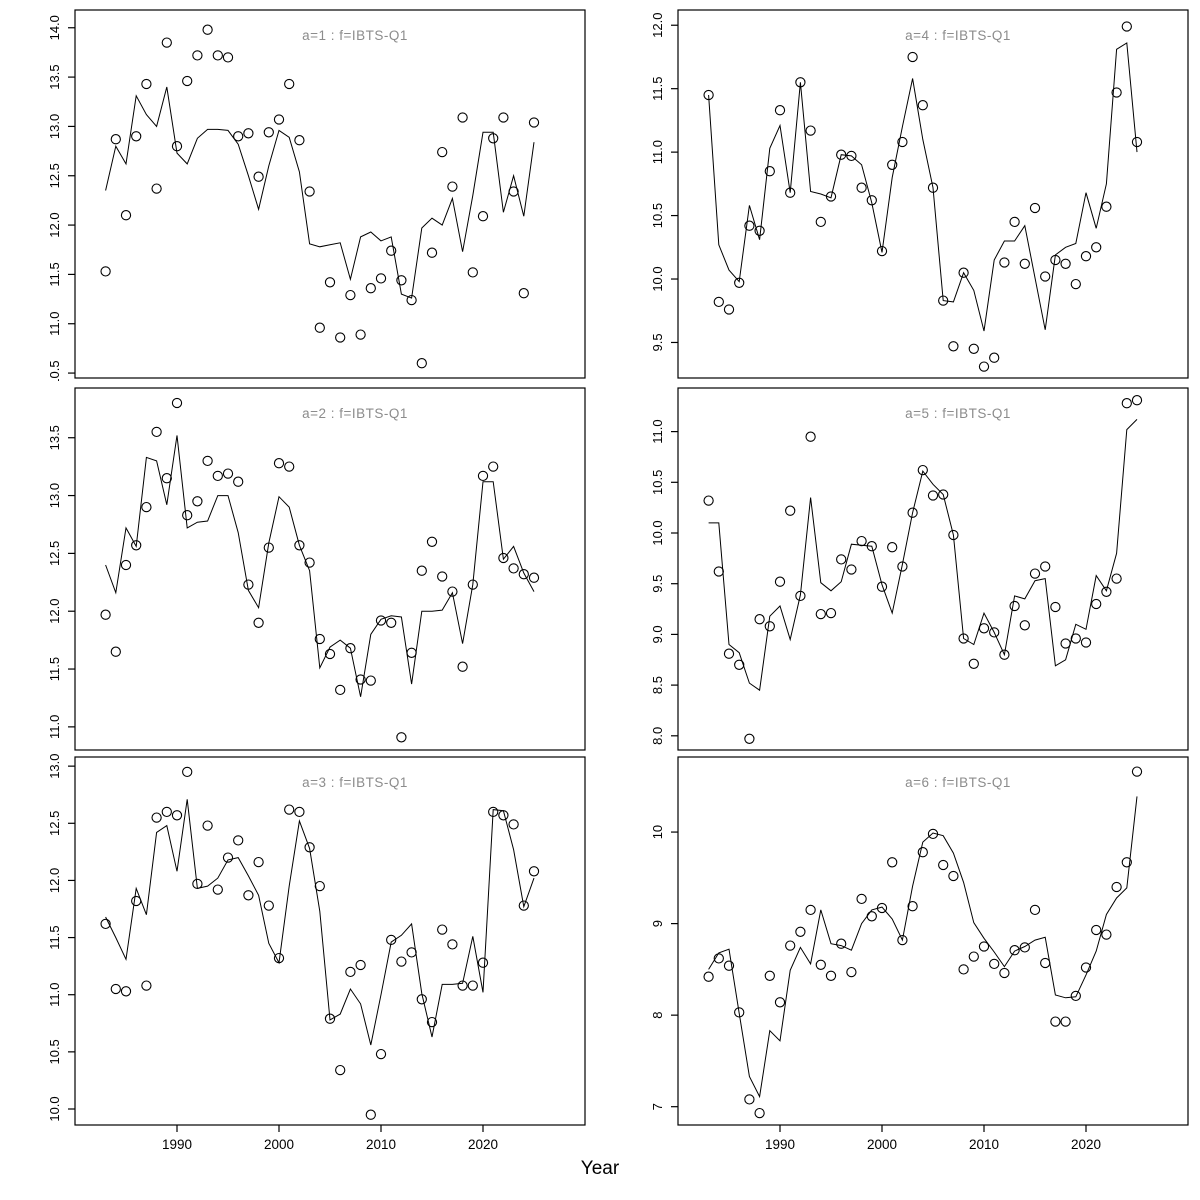 Image resolution: width=1200 pixels, height=1200 pixels. Describe the element at coordinates (54, 553) in the screenshot. I see `y-axis-tick-label: 12.5` at that location.